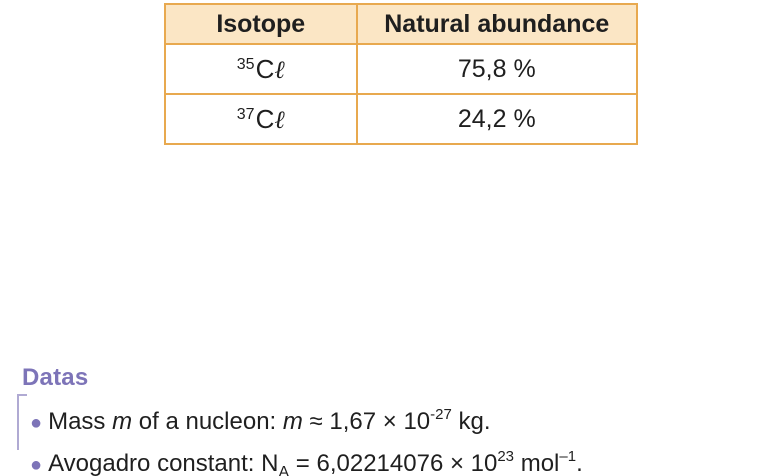 The image size is (780, 476). Describe the element at coordinates (497, 69) in the screenshot. I see `abundance-cell: 75,8 %` at that location.